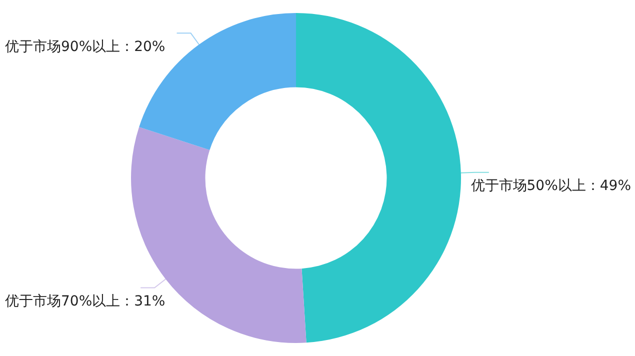  What do you see at coordinates (528, 186) in the screenshot?
I see `slice-label: 优于市场50%以上` at bounding box center [528, 186].